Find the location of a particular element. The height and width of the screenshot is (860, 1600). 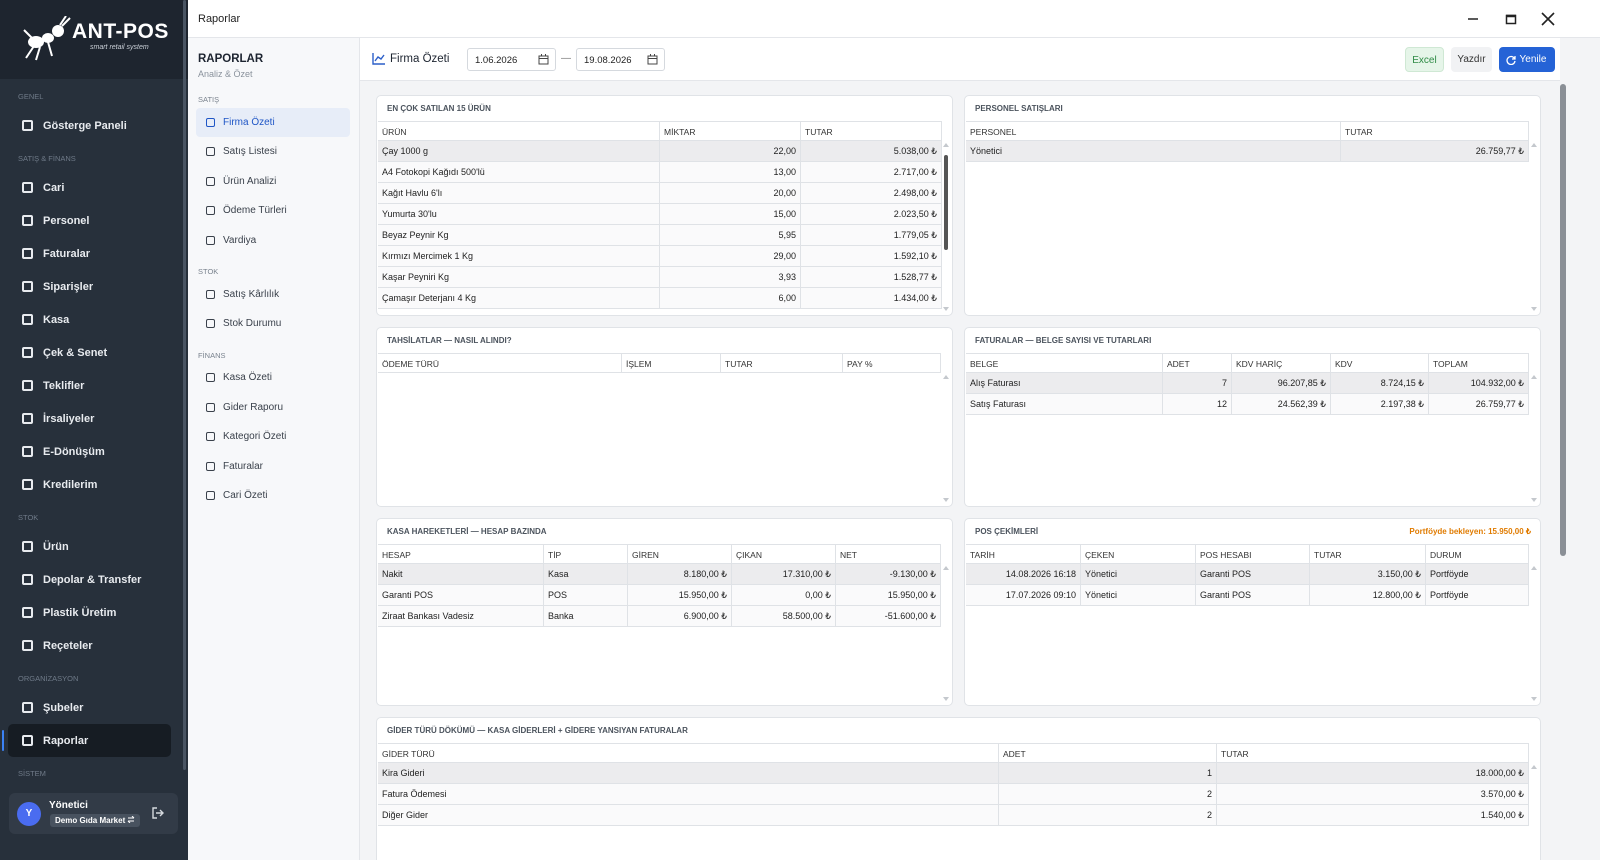

column-header: MİKTAR is located at coordinates (730, 131).